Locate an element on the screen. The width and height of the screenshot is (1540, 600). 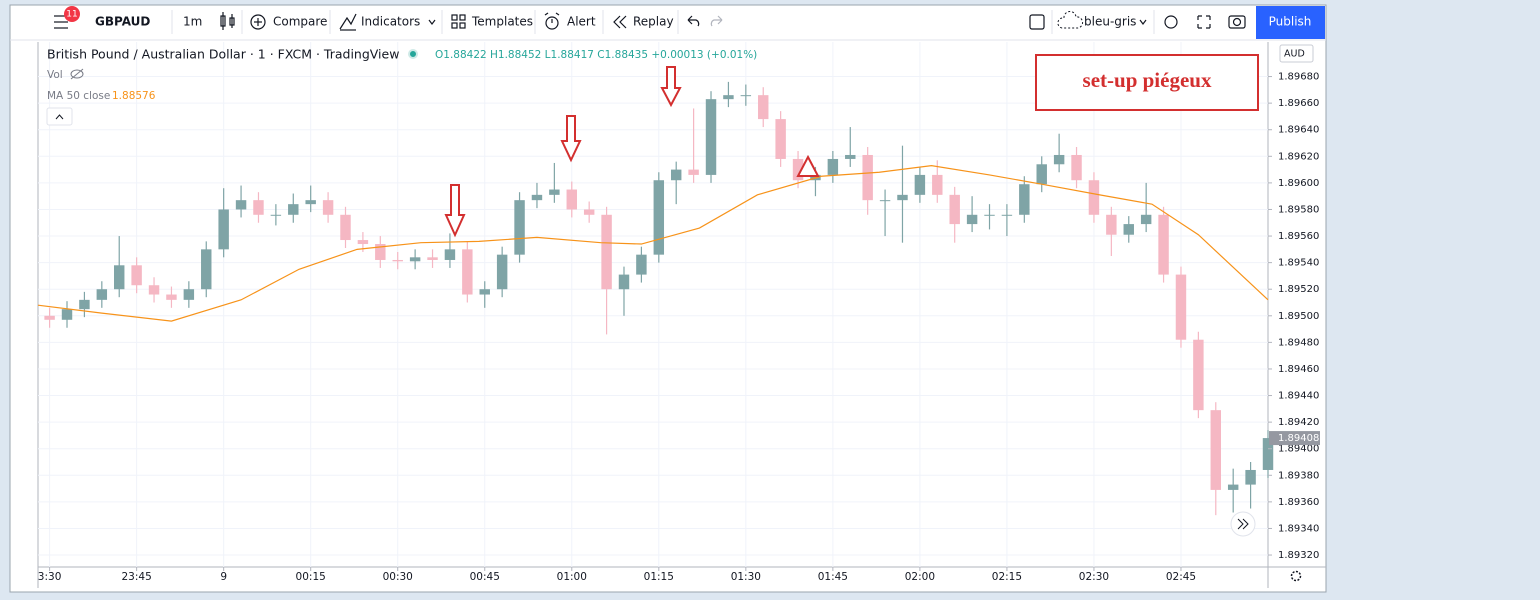
interval: 1m is located at coordinates (192, 22).